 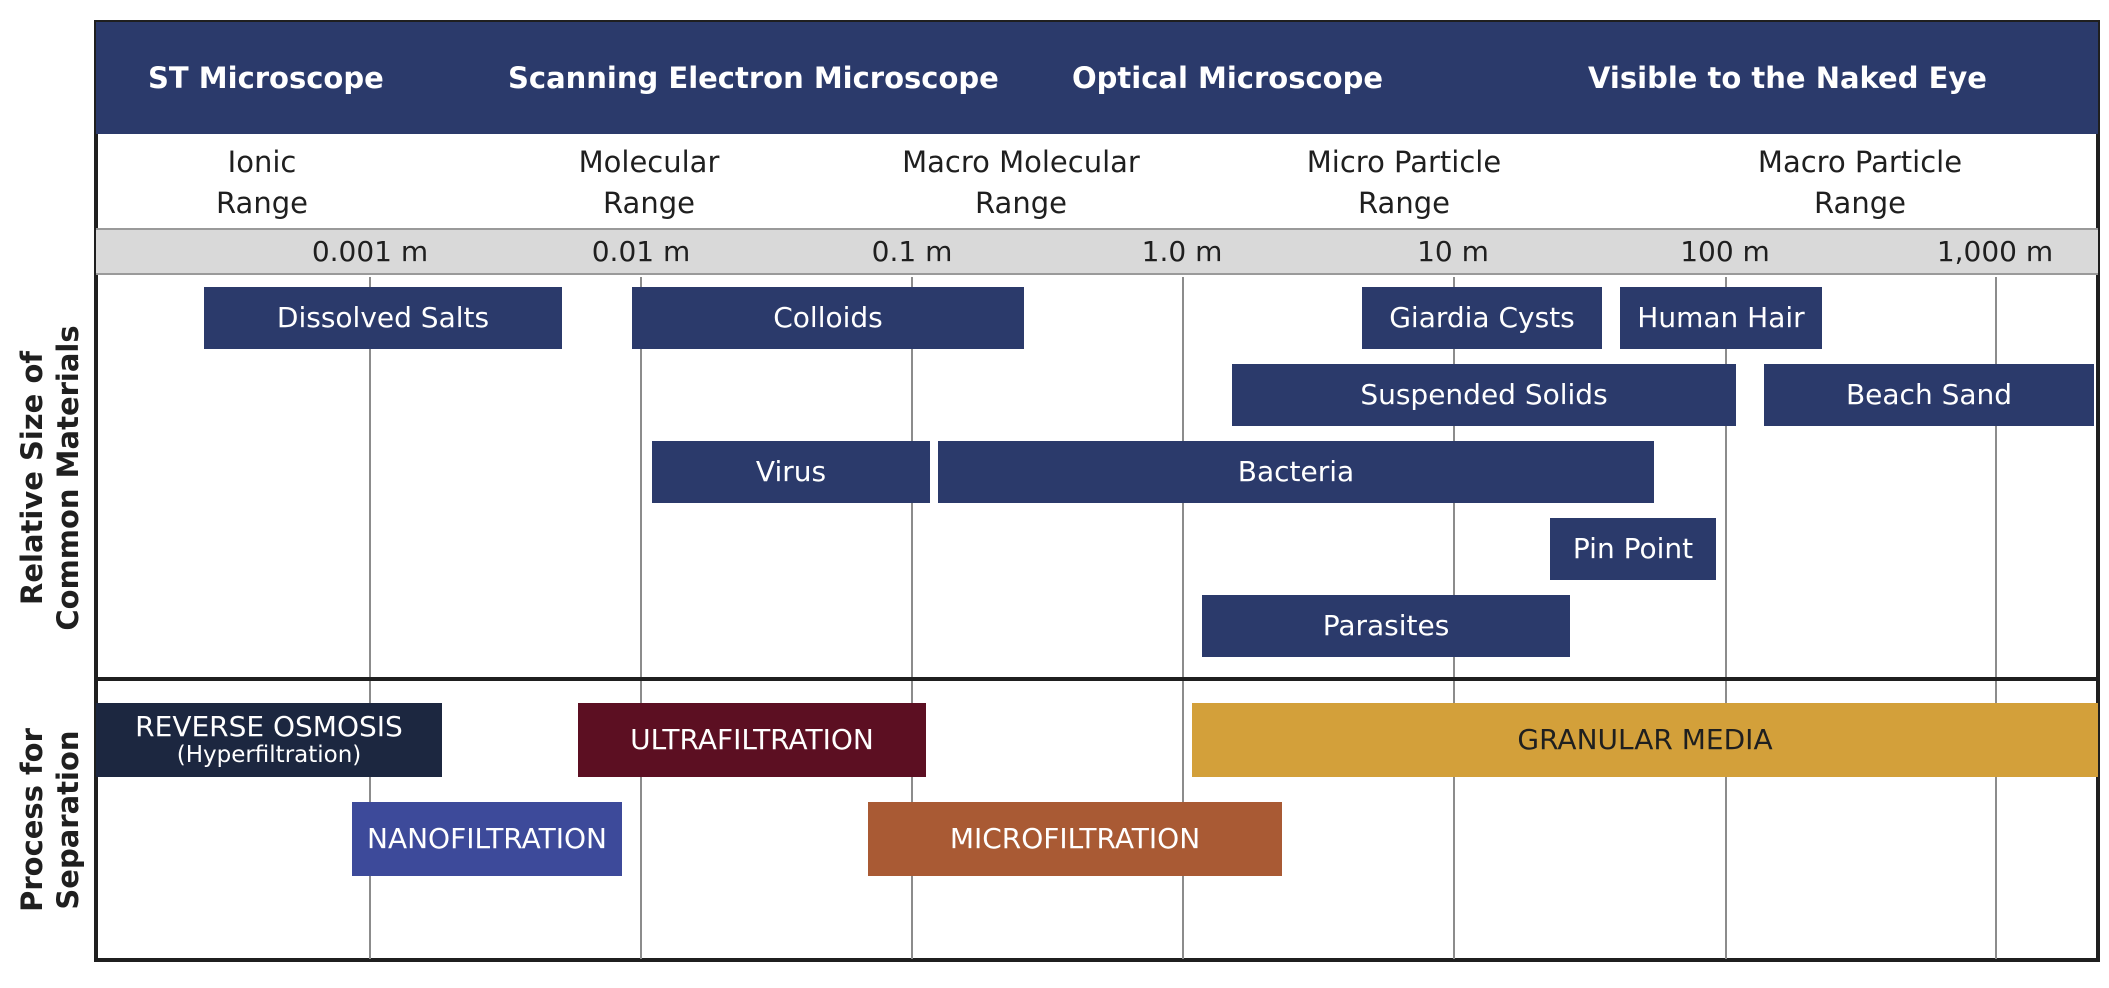 I want to click on bar-microfiltration: MICROFILTRATION, so click(x=1075, y=839).